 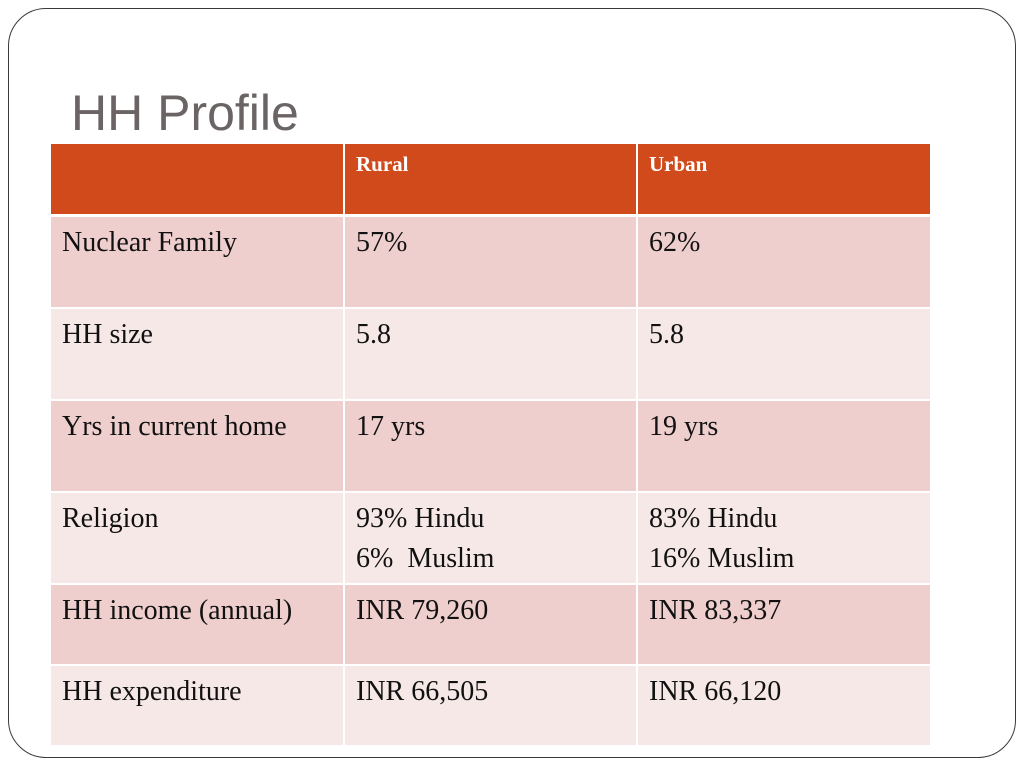 What do you see at coordinates (197, 355) in the screenshot?
I see `row-label: HH size` at bounding box center [197, 355].